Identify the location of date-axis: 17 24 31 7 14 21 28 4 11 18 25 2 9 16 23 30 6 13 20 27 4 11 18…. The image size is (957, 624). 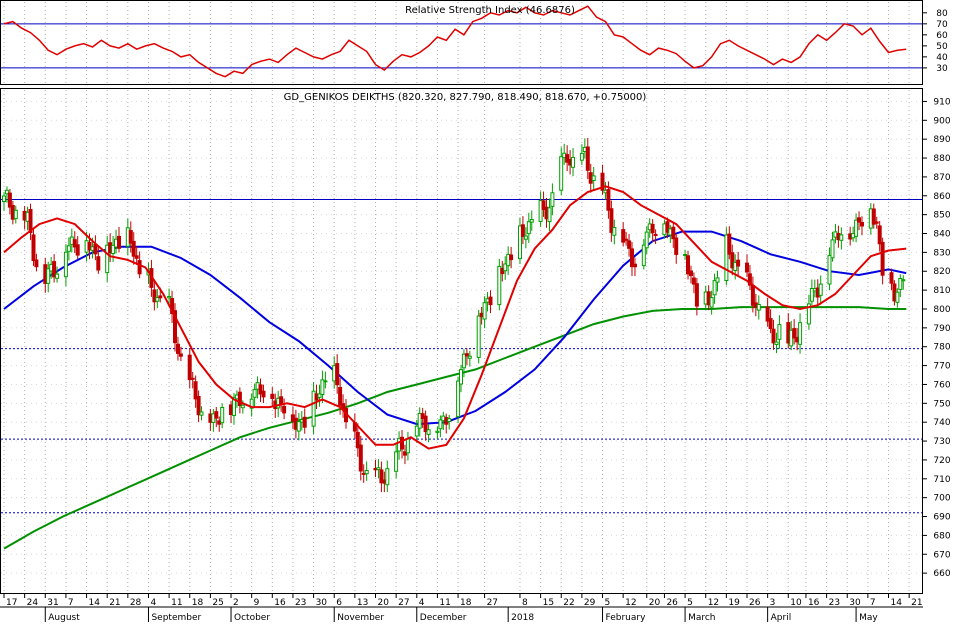
(463, 601).